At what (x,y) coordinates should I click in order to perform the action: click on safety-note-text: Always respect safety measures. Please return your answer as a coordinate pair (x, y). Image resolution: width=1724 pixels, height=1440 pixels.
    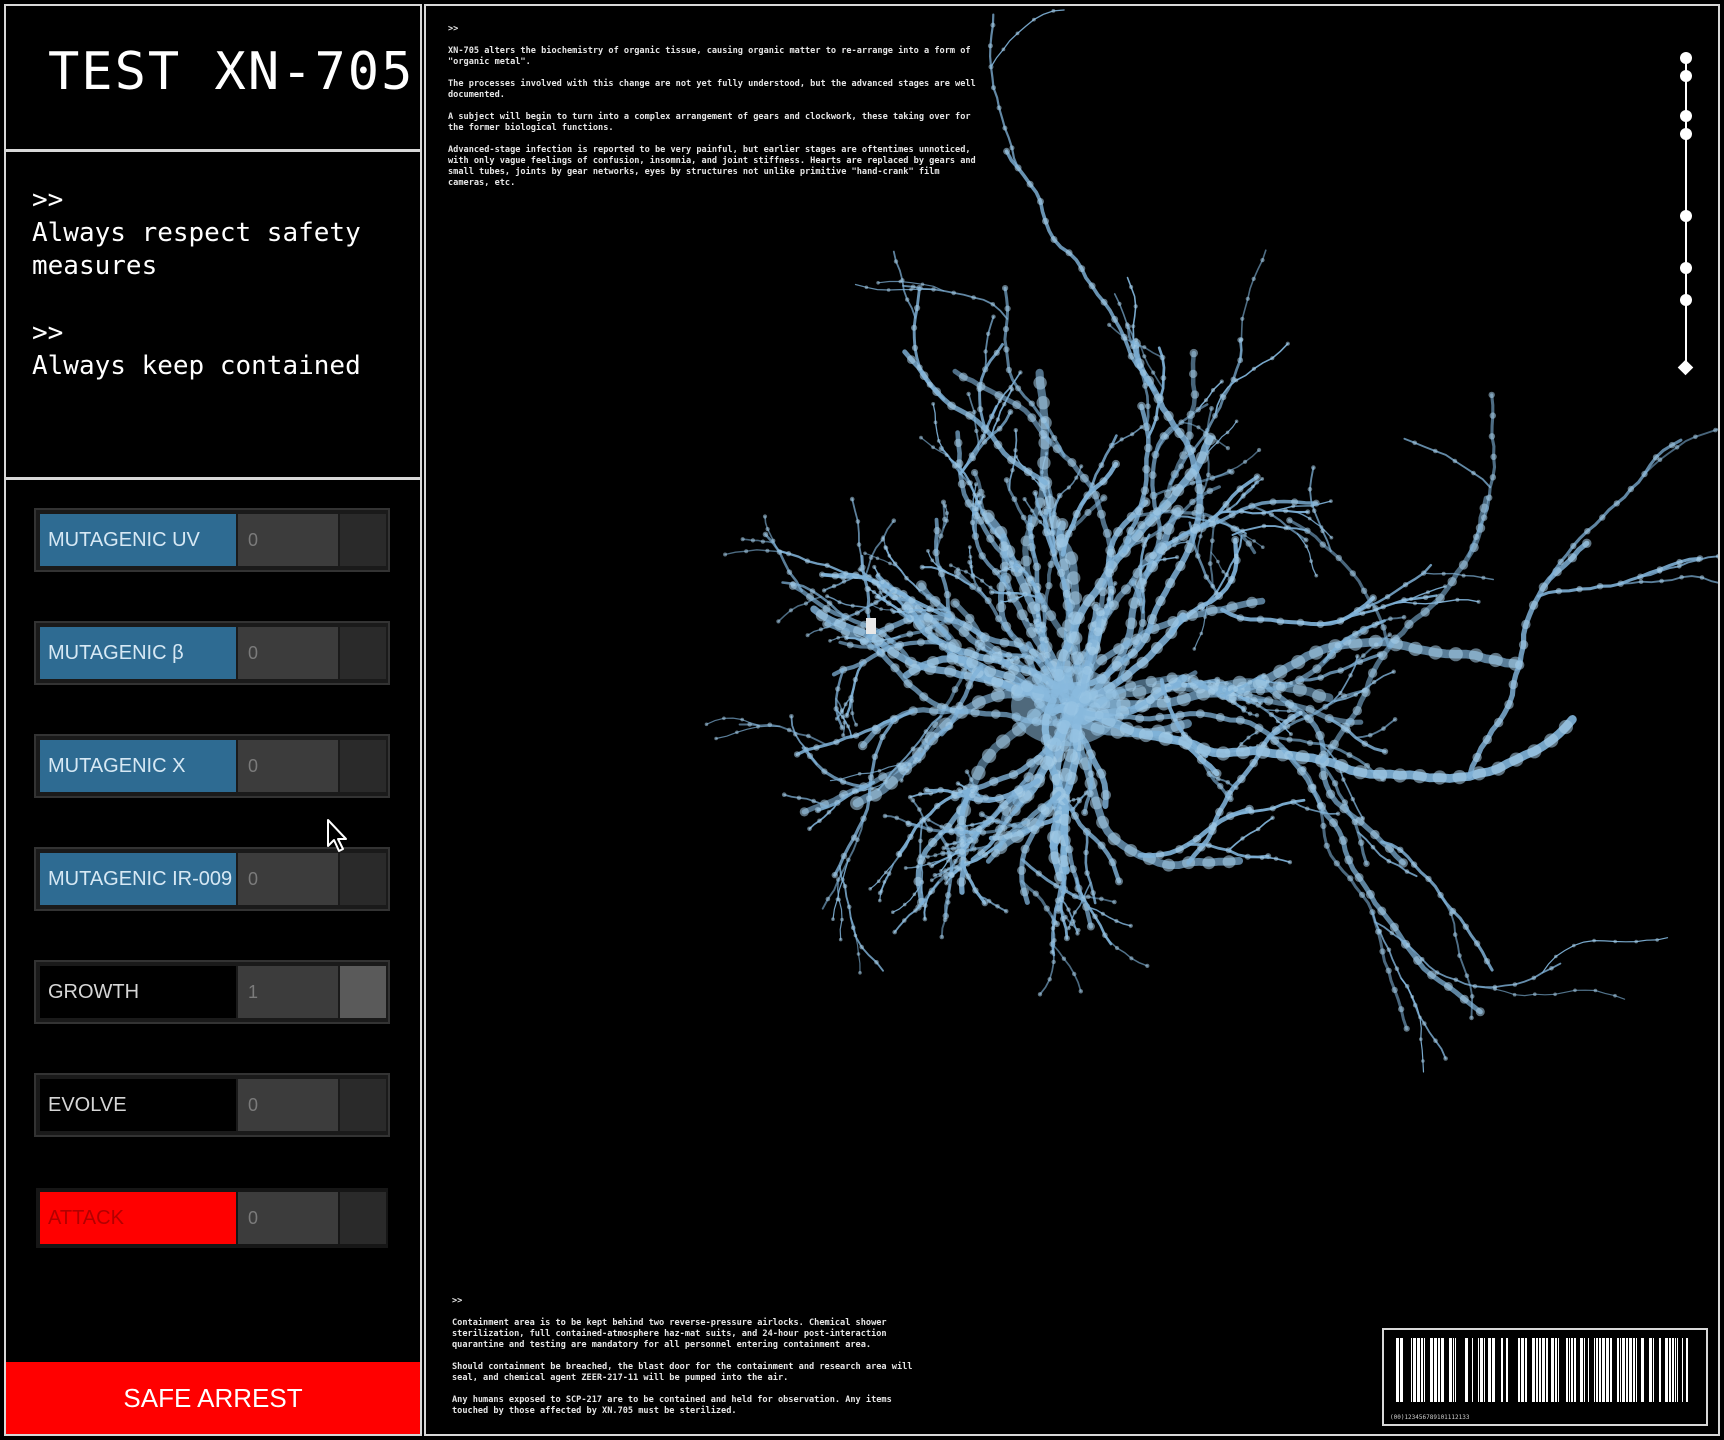
    Looking at the image, I should click on (196, 249).